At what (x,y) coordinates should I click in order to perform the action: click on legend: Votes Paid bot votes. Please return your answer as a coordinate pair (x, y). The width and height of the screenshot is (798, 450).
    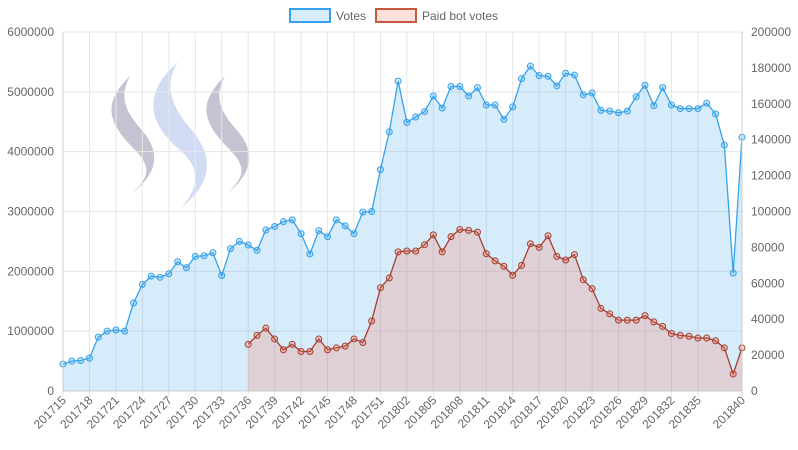
    Looking at the image, I should click on (393, 15).